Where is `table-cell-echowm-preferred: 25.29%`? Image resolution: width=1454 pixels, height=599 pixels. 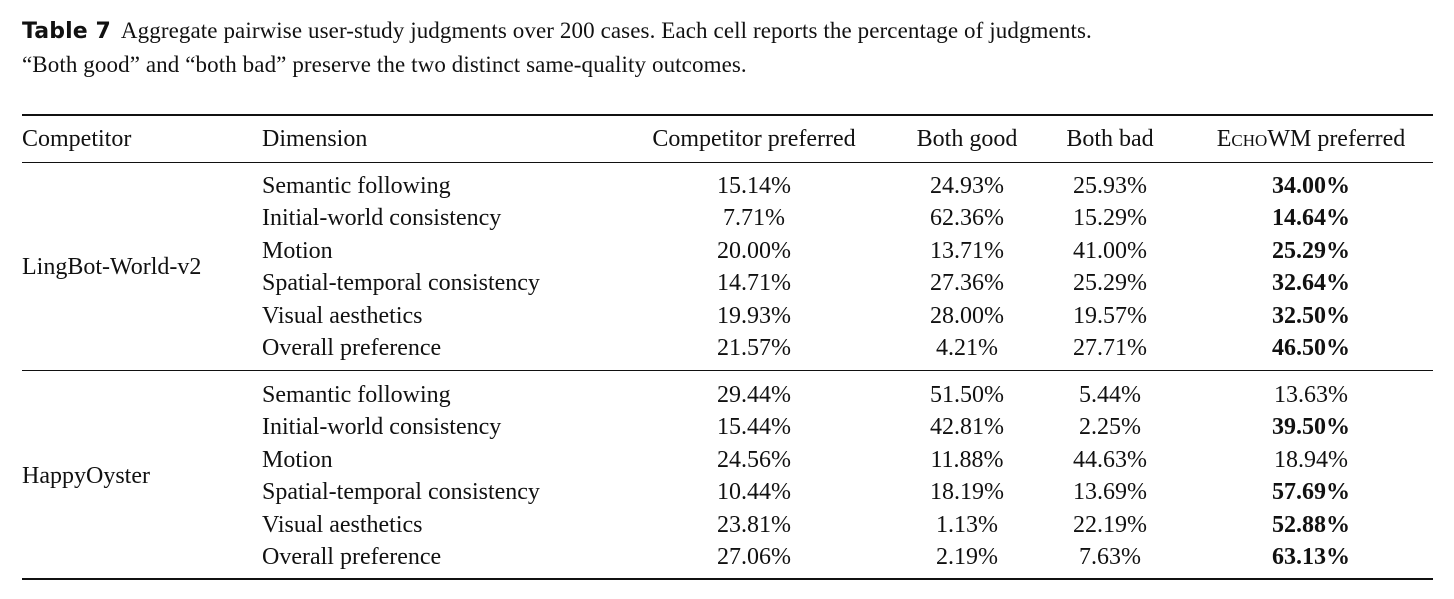
table-cell-echowm-preferred: 25.29% is located at coordinates (1311, 250).